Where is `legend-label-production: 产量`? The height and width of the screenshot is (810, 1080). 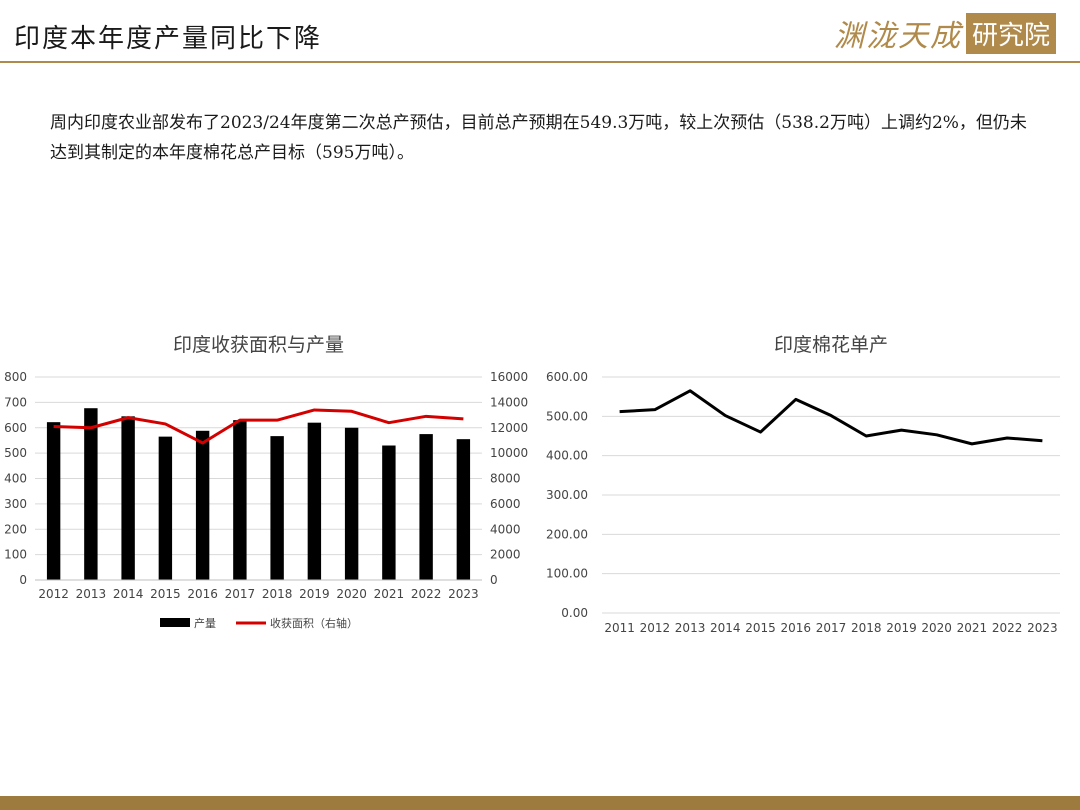 legend-label-production: 产量 is located at coordinates (205, 623).